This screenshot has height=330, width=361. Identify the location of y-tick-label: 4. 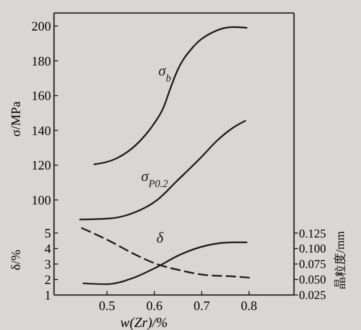
(48, 248).